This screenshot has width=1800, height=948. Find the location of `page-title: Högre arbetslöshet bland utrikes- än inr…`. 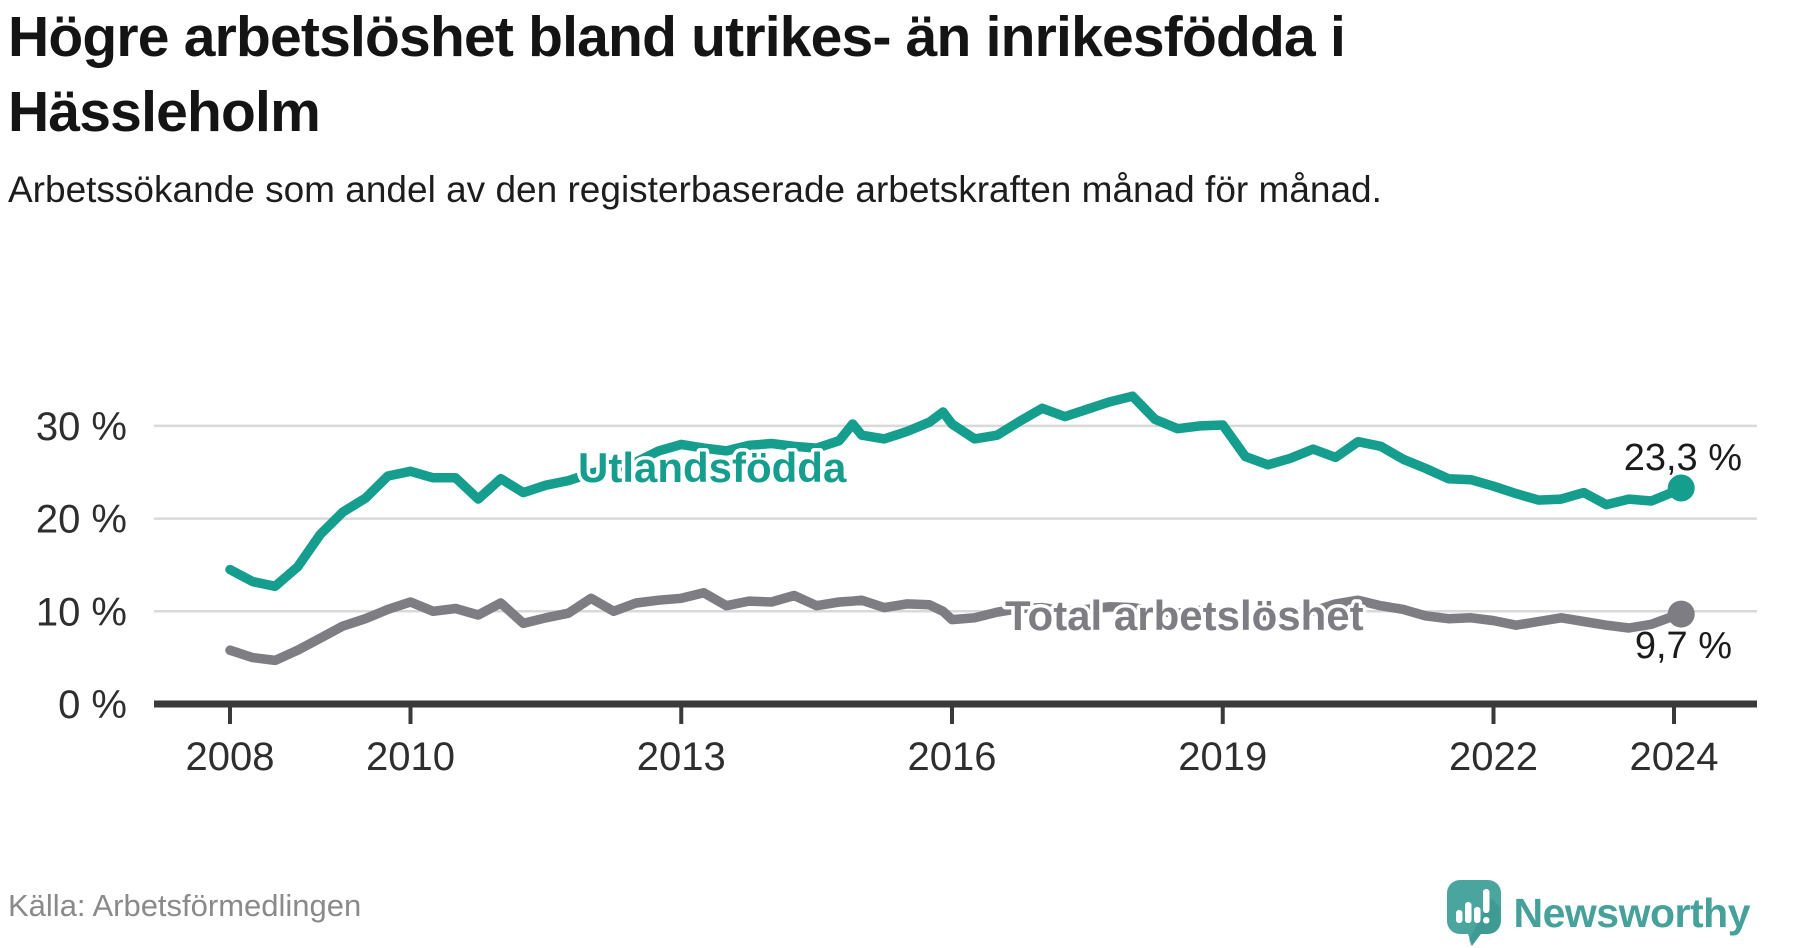

page-title: Högre arbetslöshet bland utrikes- än inr… is located at coordinates (677, 75).